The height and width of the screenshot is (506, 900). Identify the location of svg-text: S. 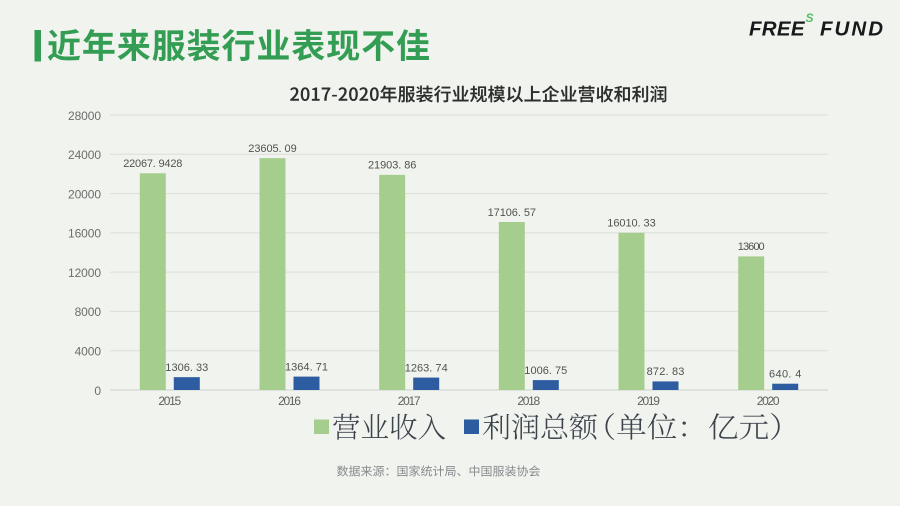
(810, 18).